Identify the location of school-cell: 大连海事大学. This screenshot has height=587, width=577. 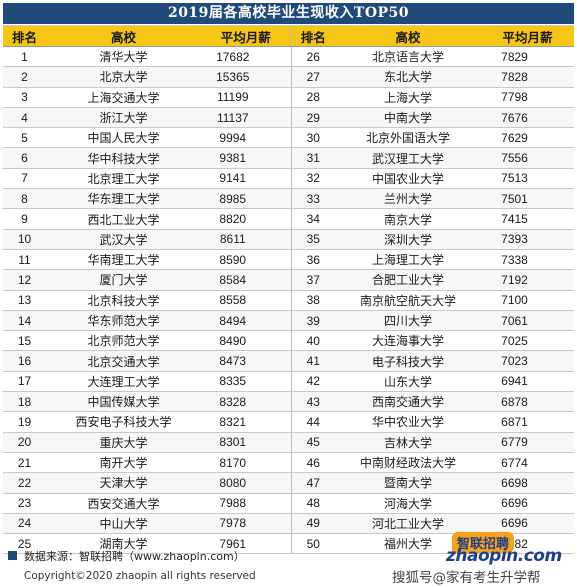
(408, 341).